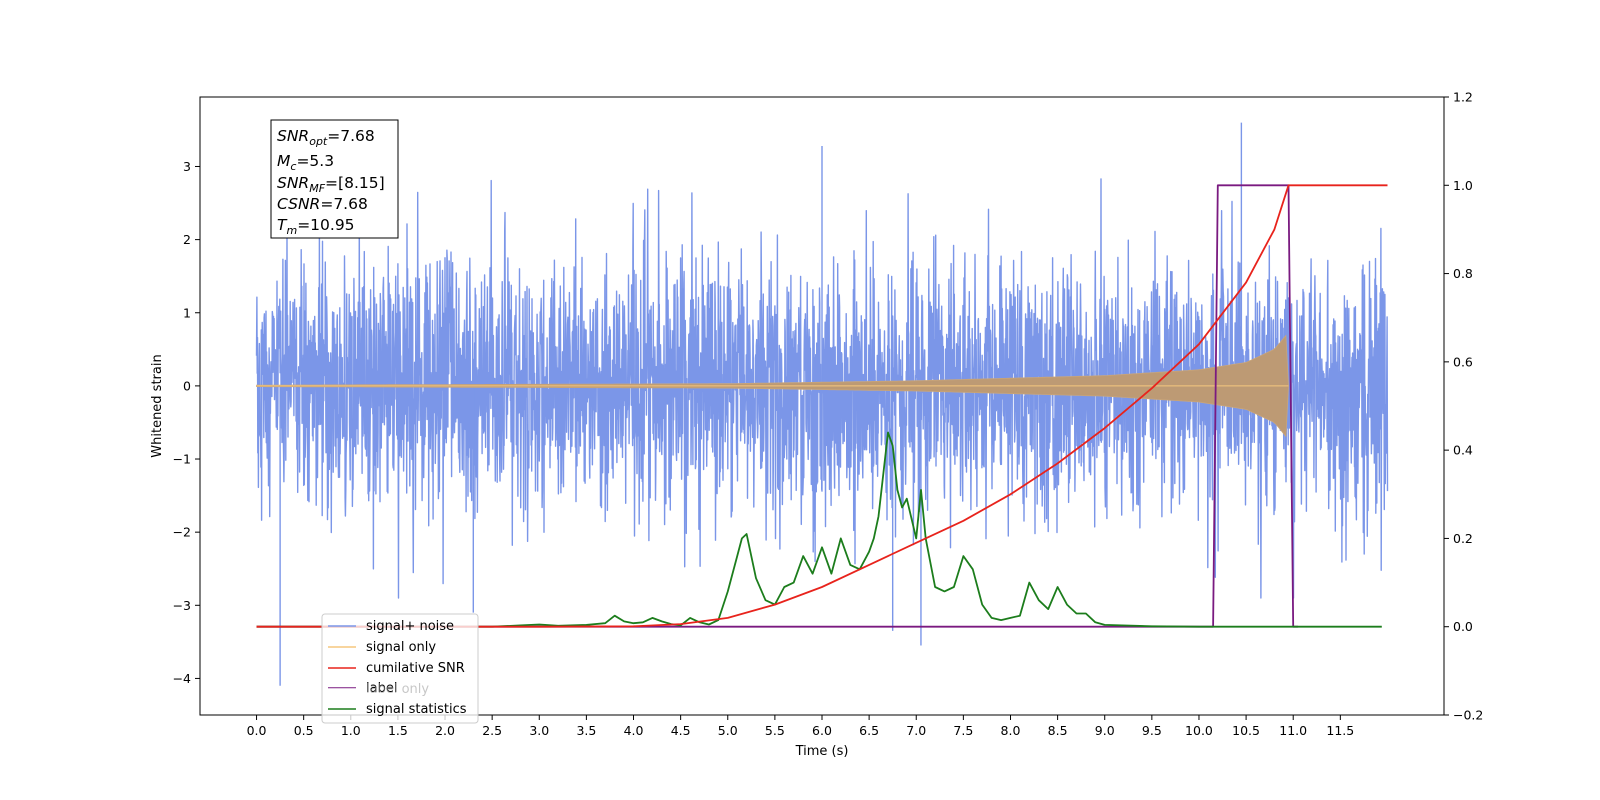  What do you see at coordinates (322, 204) in the screenshot?
I see `info-csnr: CSNR=7.68` at bounding box center [322, 204].